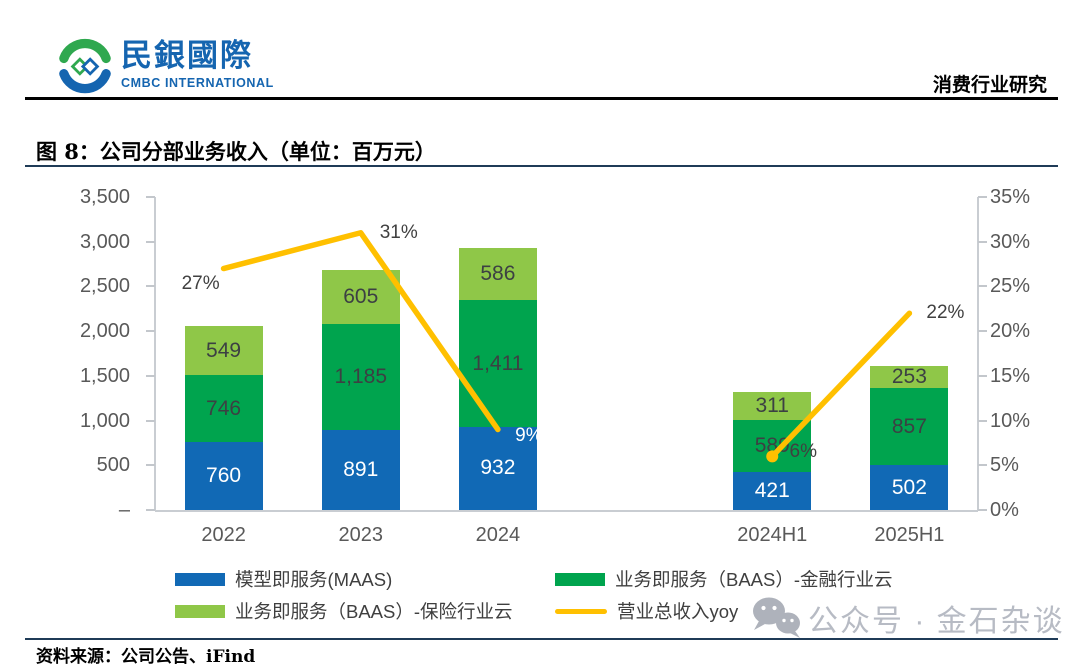 This screenshot has width=1080, height=667. What do you see at coordinates (1010, 420) in the screenshot?
I see `y-axis-right-label: 10%` at bounding box center [1010, 420].